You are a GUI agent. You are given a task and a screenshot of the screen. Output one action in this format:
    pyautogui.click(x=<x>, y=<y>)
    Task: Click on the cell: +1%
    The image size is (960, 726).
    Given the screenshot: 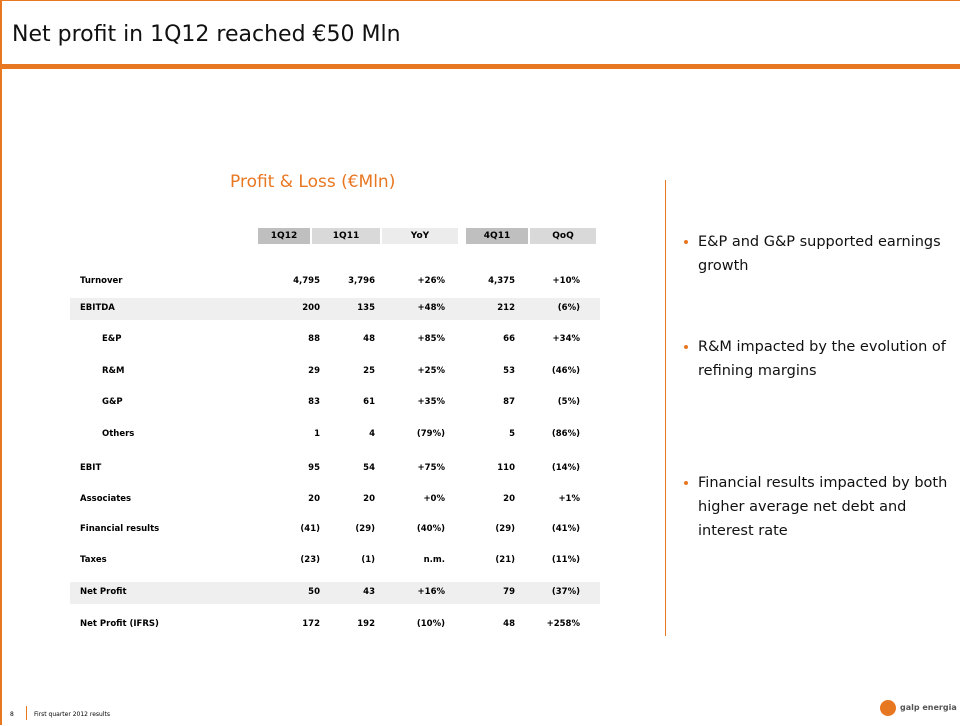 What is the action you would take?
    pyautogui.click(x=569, y=499)
    